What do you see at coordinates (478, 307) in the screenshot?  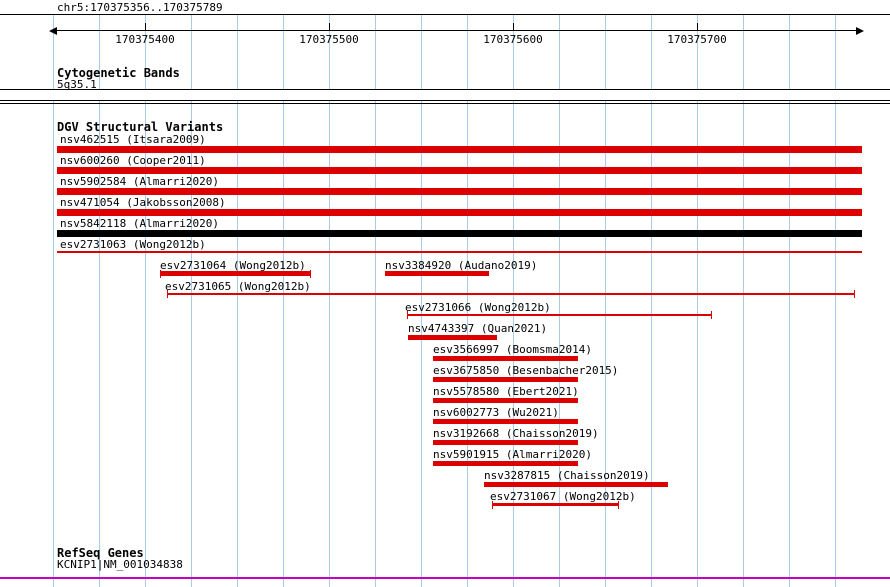 I see `variant-label: esv2731066 (Wong2012b)` at bounding box center [478, 307].